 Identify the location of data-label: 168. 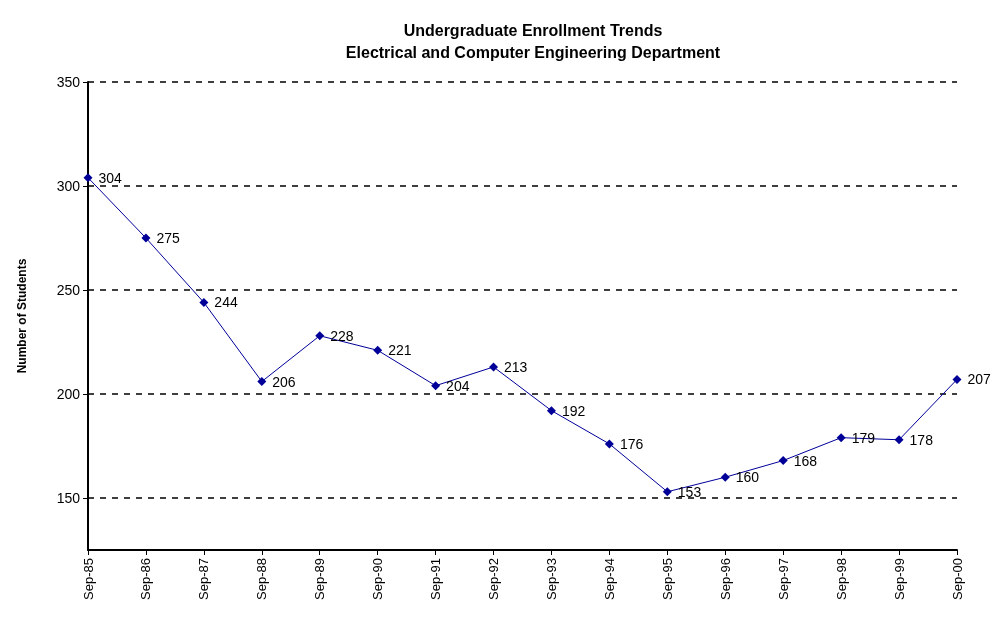
(805, 460).